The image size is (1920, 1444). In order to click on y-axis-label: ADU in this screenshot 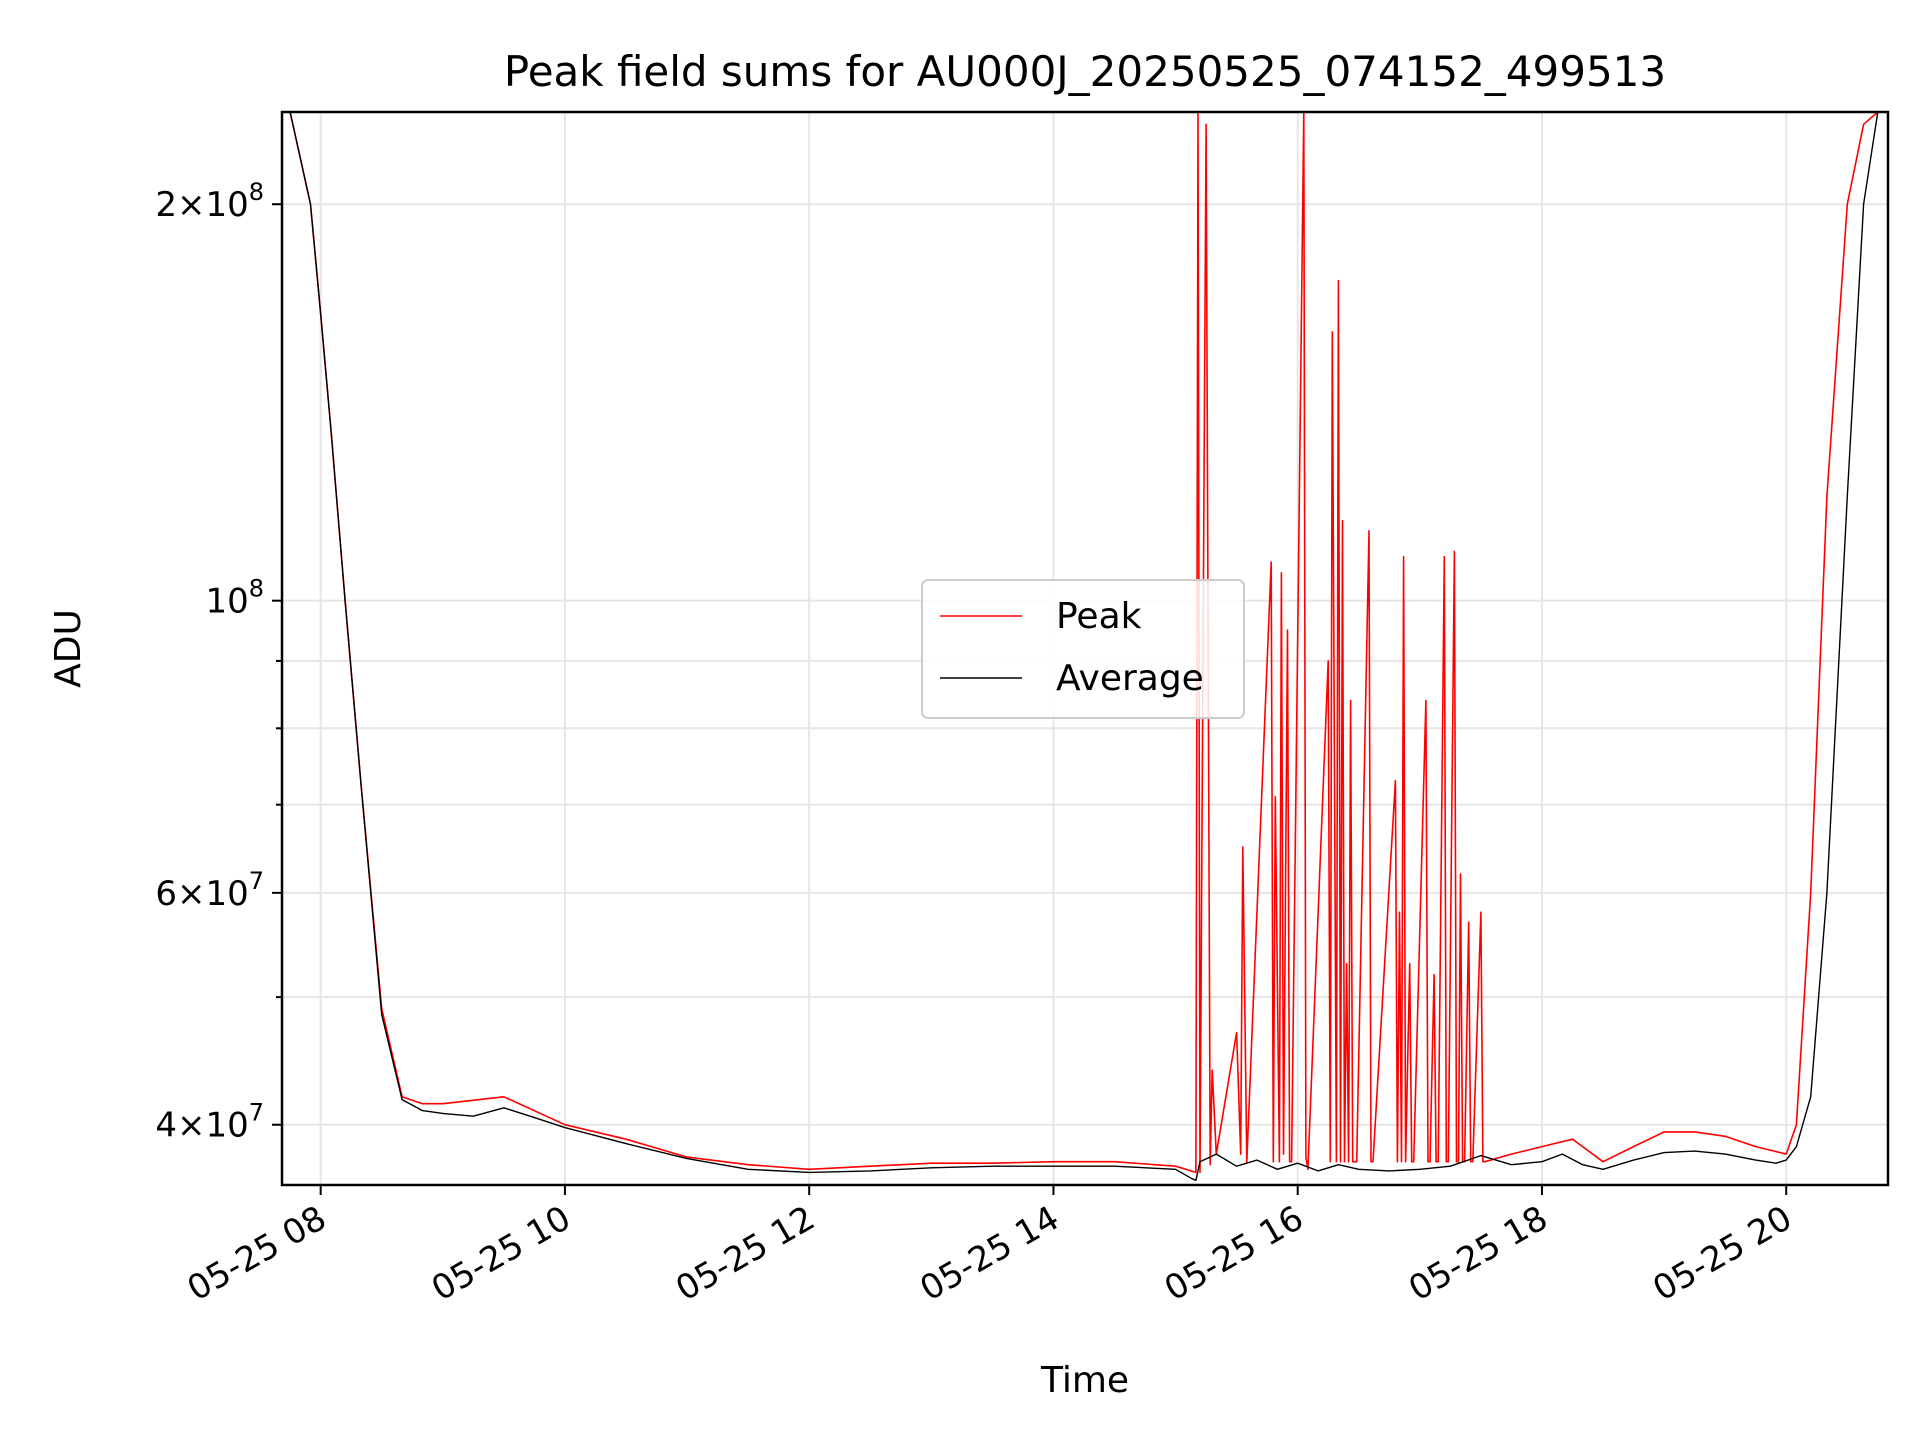, I will do `click(68, 648)`.